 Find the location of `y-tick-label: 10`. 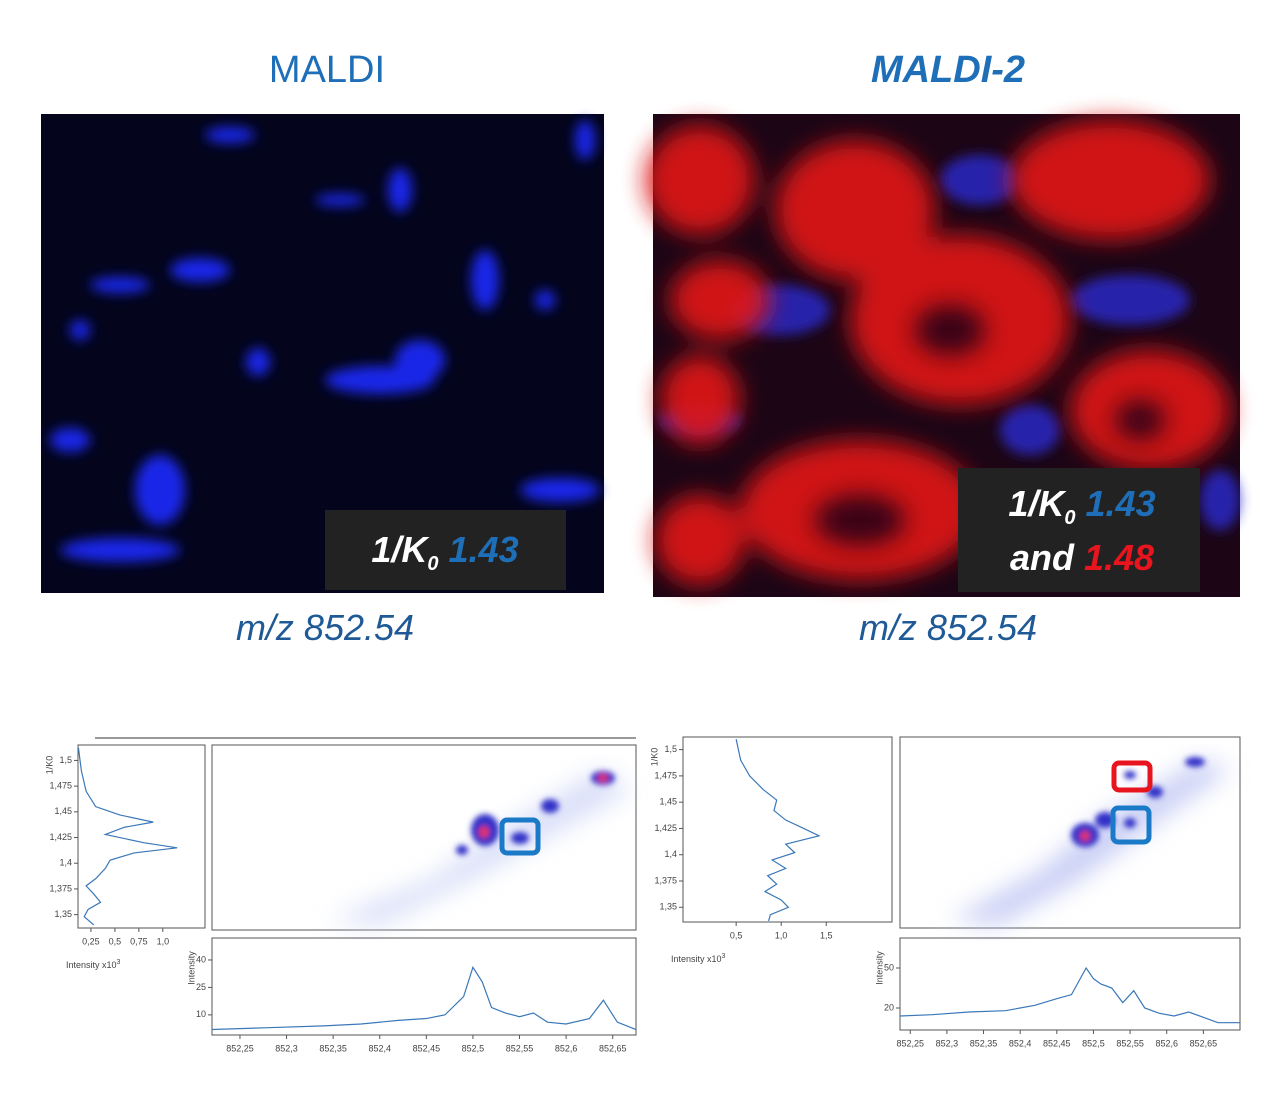

y-tick-label: 10 is located at coordinates (201, 1014).